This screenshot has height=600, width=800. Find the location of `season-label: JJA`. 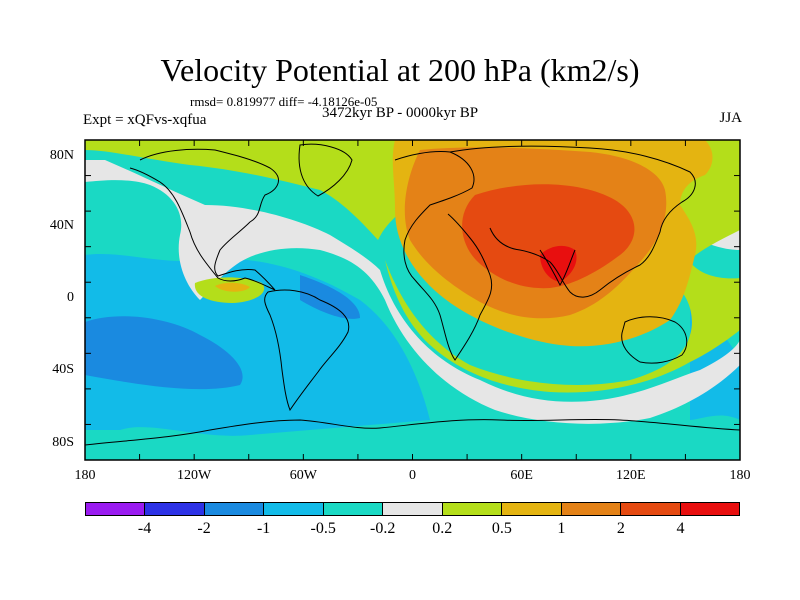

season-label: JJA is located at coordinates (730, 118).